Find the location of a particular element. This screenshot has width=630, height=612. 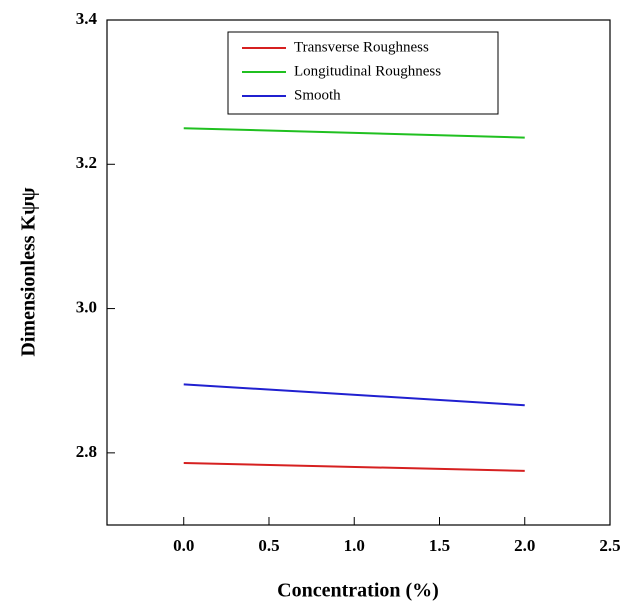

y-axis-title: Dimensionless Kψψ is located at coordinates (29, 271).